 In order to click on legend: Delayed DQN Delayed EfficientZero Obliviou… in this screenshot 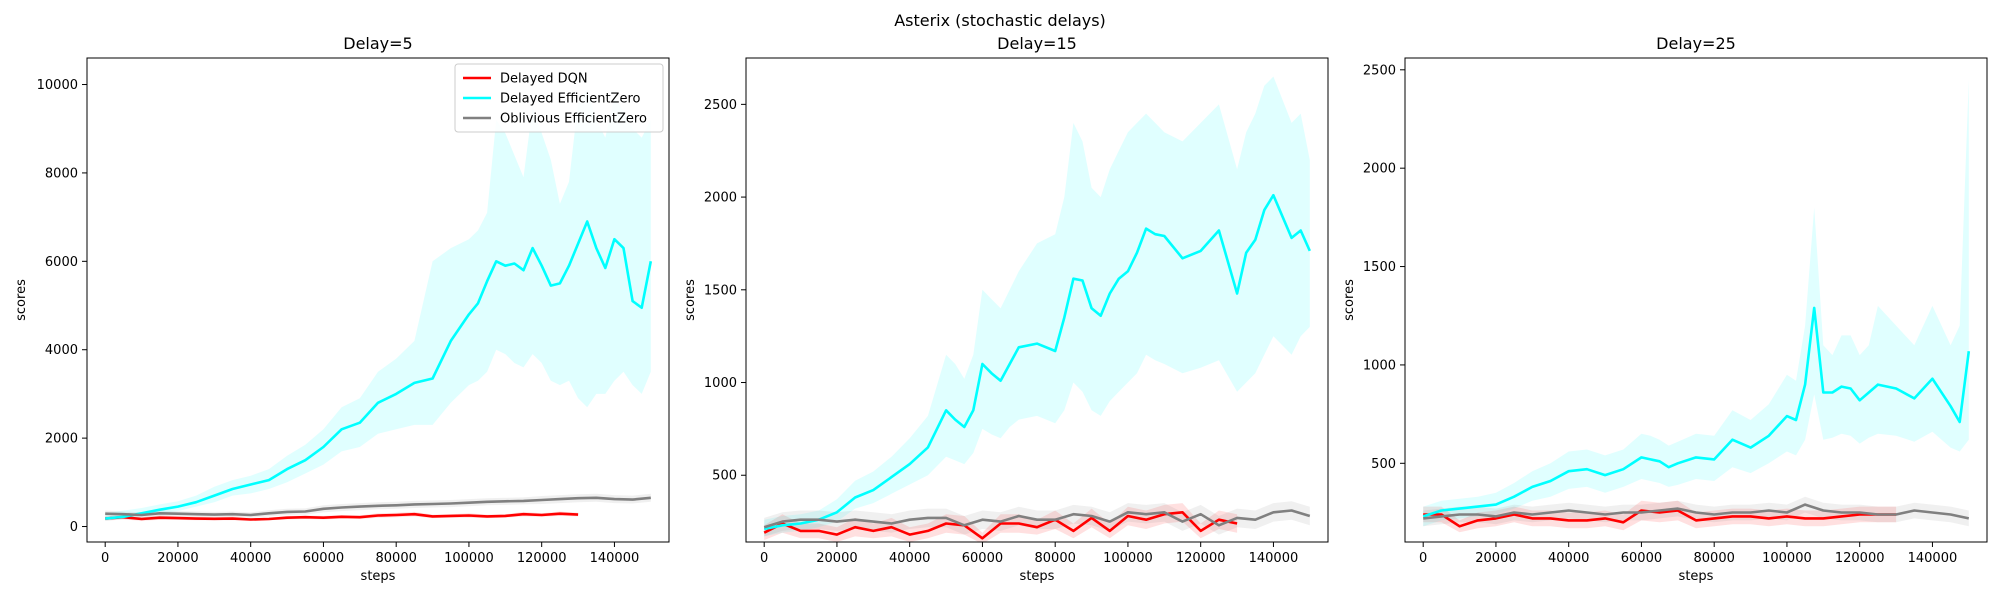, I will do `click(559, 98)`.